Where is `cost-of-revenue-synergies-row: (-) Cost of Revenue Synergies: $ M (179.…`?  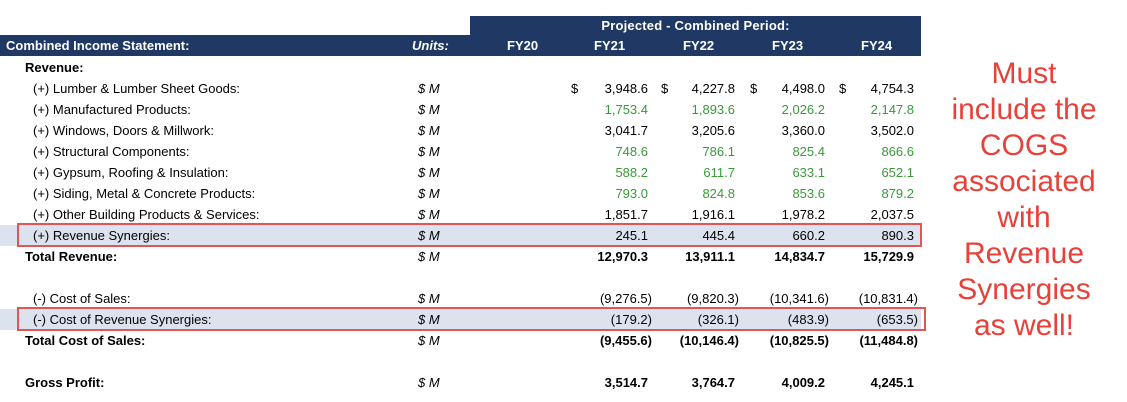 cost-of-revenue-synergies-row: (-) Cost of Revenue Synergies: $ M (179.… is located at coordinates (460, 319).